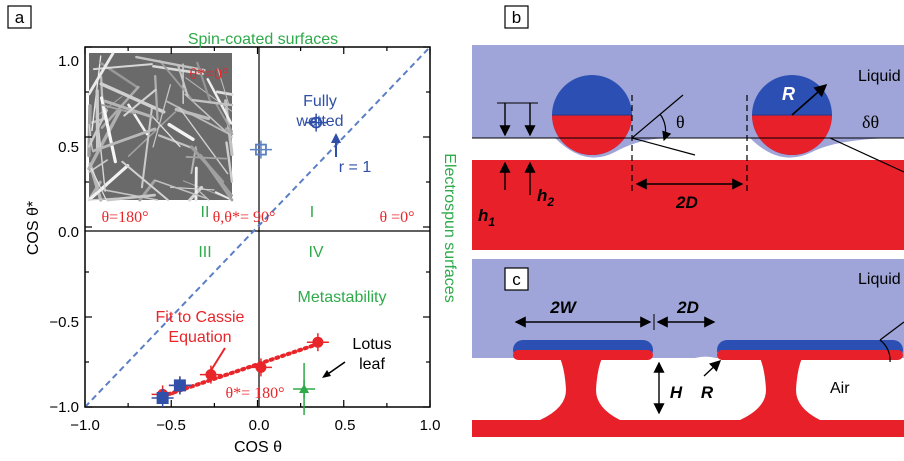  Describe the element at coordinates (160, 126) in the screenshot. I see `sem-inset-image` at that location.